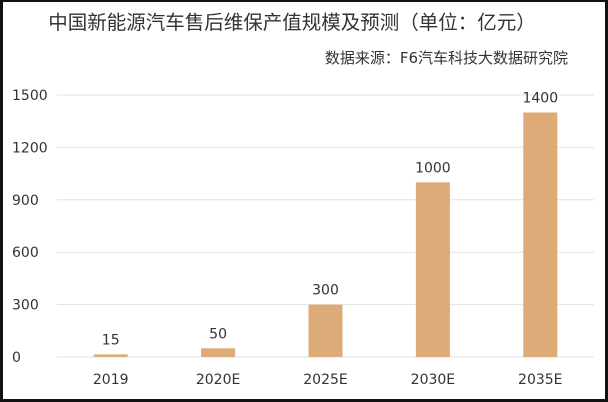 The height and width of the screenshot is (402, 608). Describe the element at coordinates (25, 306) in the screenshot. I see `y-tick-label: 300` at that location.